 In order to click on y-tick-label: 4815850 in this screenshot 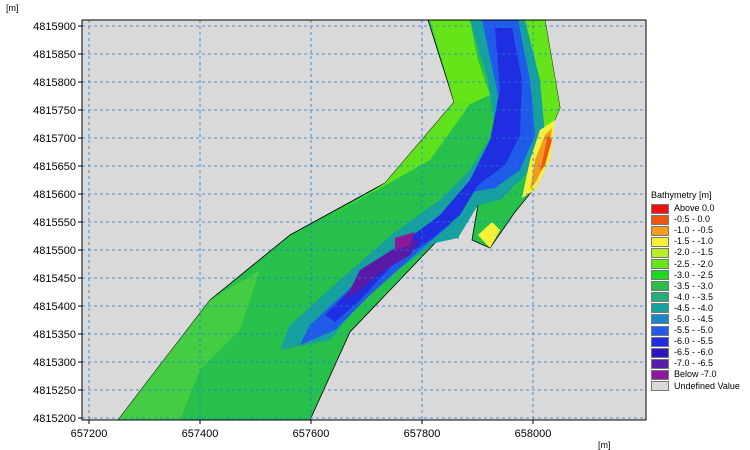, I will do `click(54, 55)`.